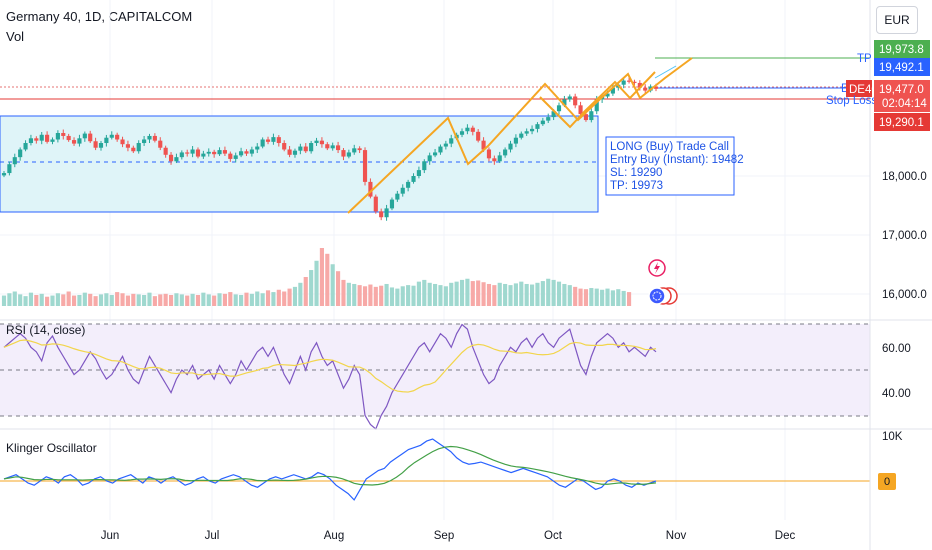 Image resolution: width=932 pixels, height=550 pixels. I want to click on stop-loss-tag-text: Stop Loss, so click(851, 101).